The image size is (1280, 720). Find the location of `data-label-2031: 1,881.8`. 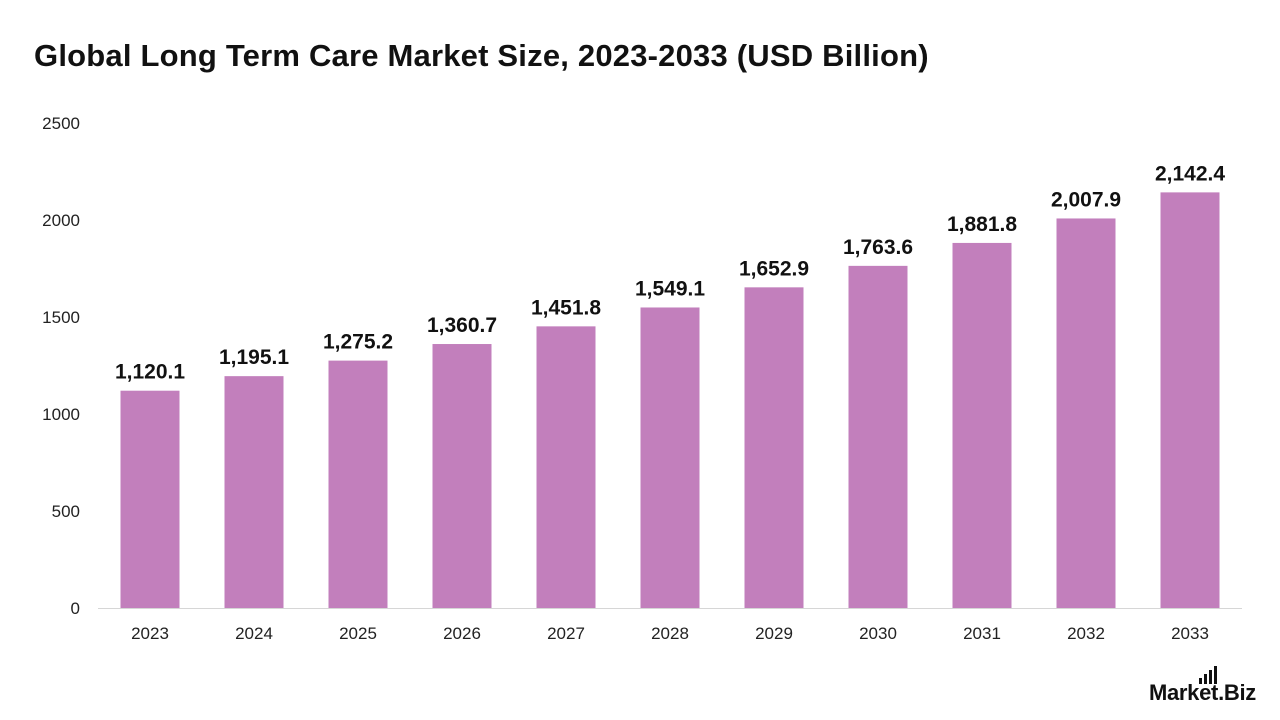

data-label-2031: 1,881.8 is located at coordinates (982, 224).